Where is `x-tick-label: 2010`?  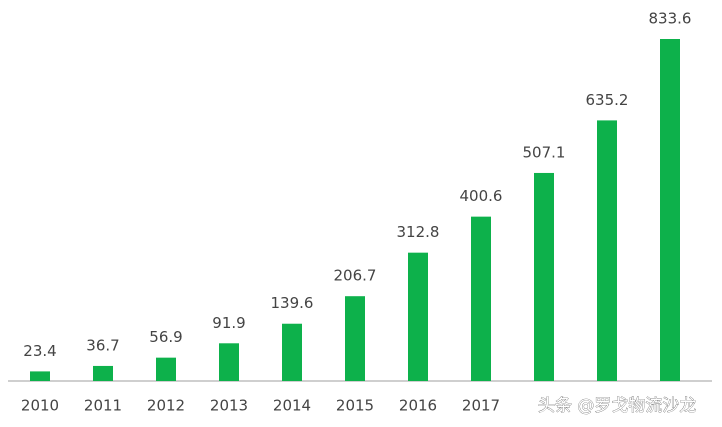 x-tick-label: 2010 is located at coordinates (40, 406).